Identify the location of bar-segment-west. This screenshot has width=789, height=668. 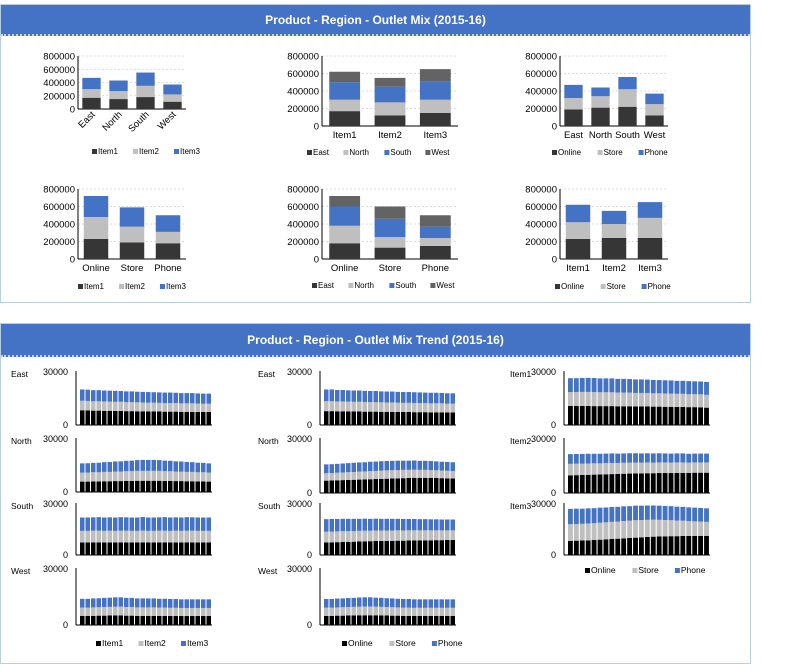
(435, 221).